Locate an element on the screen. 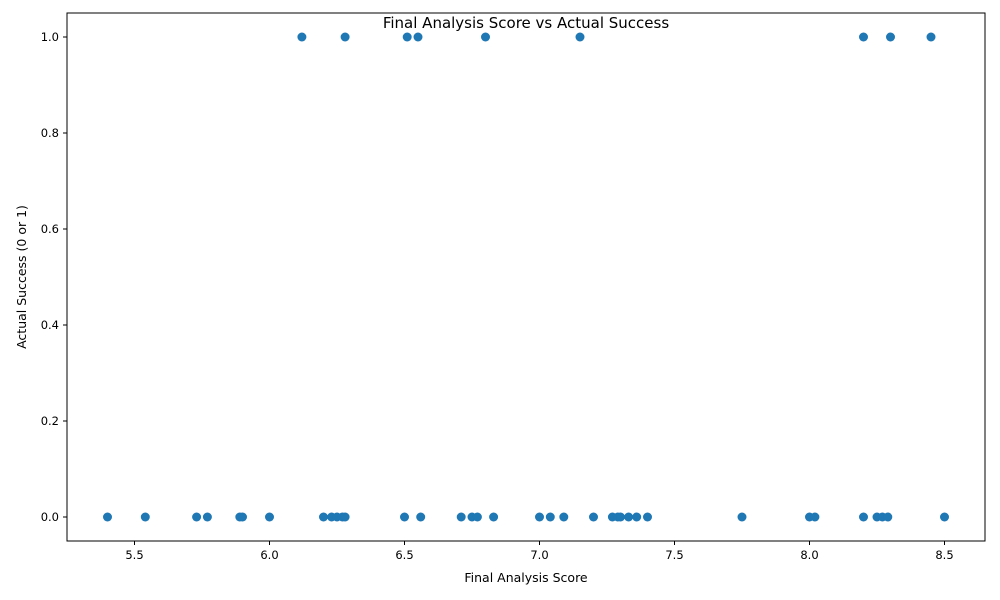 The width and height of the screenshot is (1000, 600). y-tick-label: 0.4 is located at coordinates (50, 325).